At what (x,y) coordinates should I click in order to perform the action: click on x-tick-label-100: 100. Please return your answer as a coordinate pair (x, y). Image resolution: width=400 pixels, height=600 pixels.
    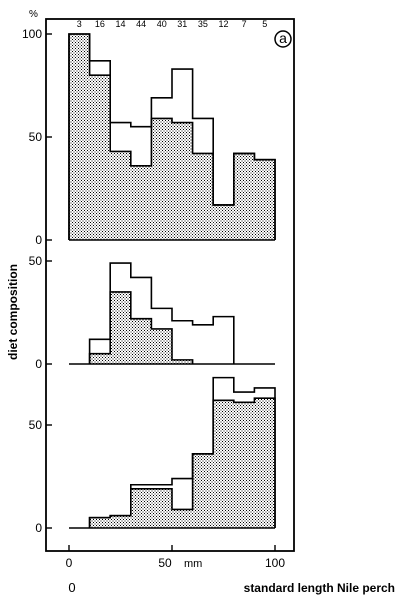
    Looking at the image, I should click on (275, 563).